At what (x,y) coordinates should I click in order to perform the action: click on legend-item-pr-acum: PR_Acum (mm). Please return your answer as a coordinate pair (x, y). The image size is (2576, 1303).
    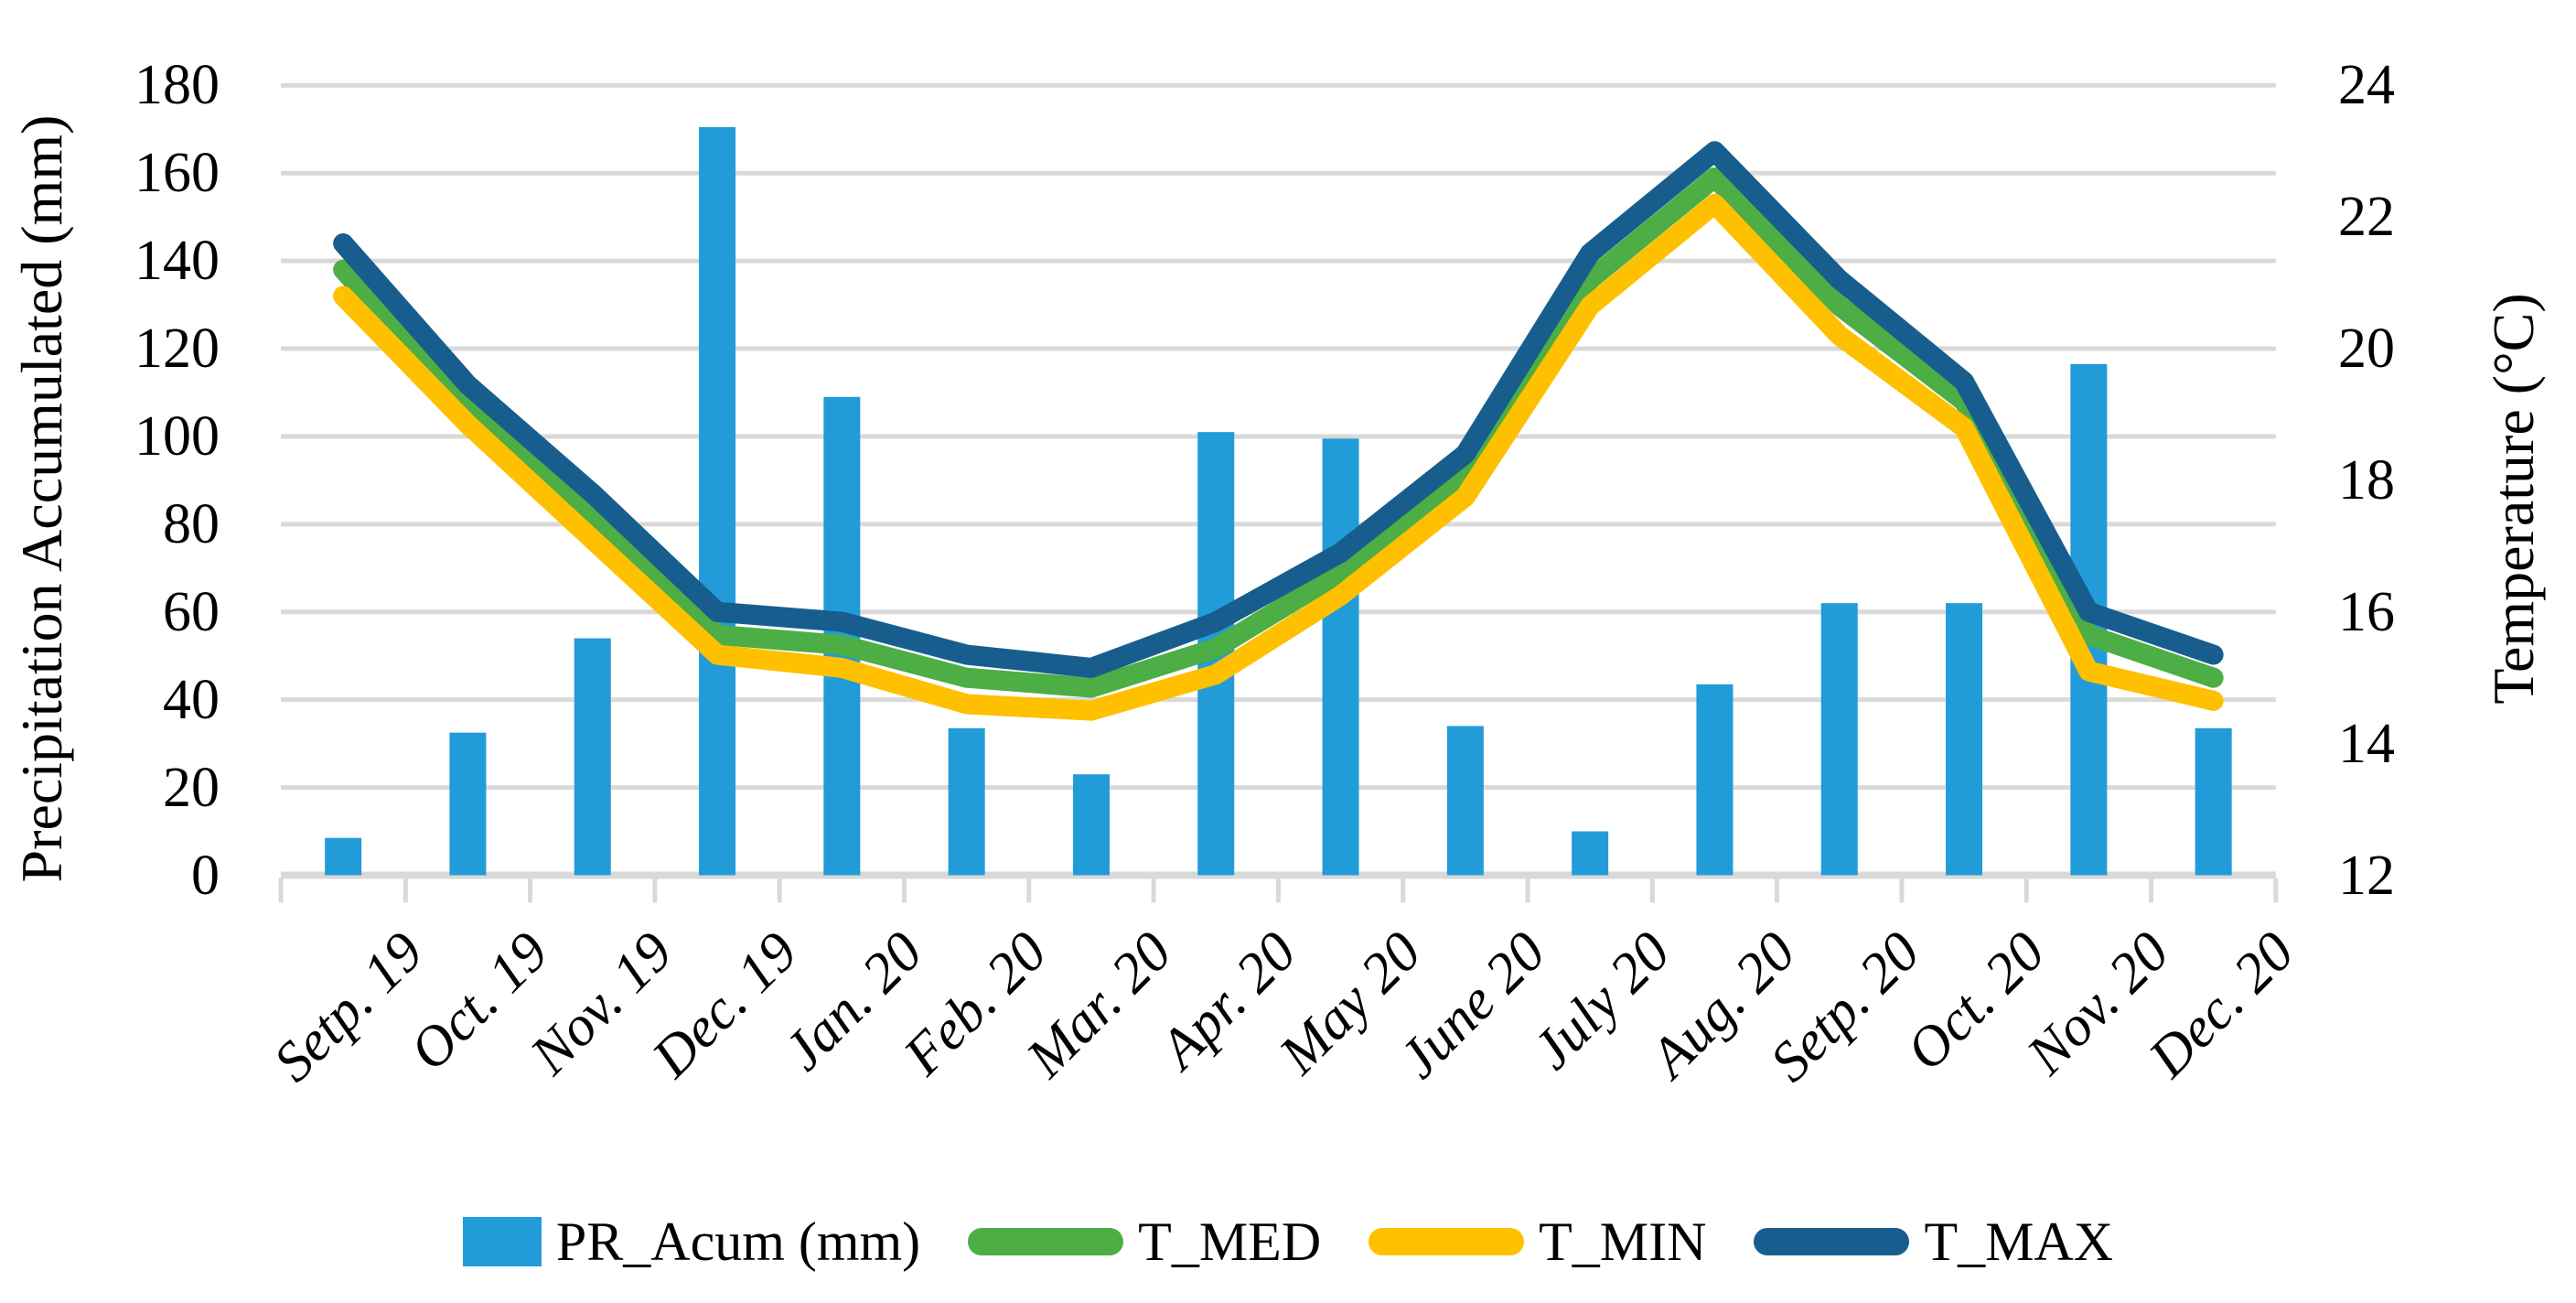
    Looking at the image, I should click on (691, 1241).